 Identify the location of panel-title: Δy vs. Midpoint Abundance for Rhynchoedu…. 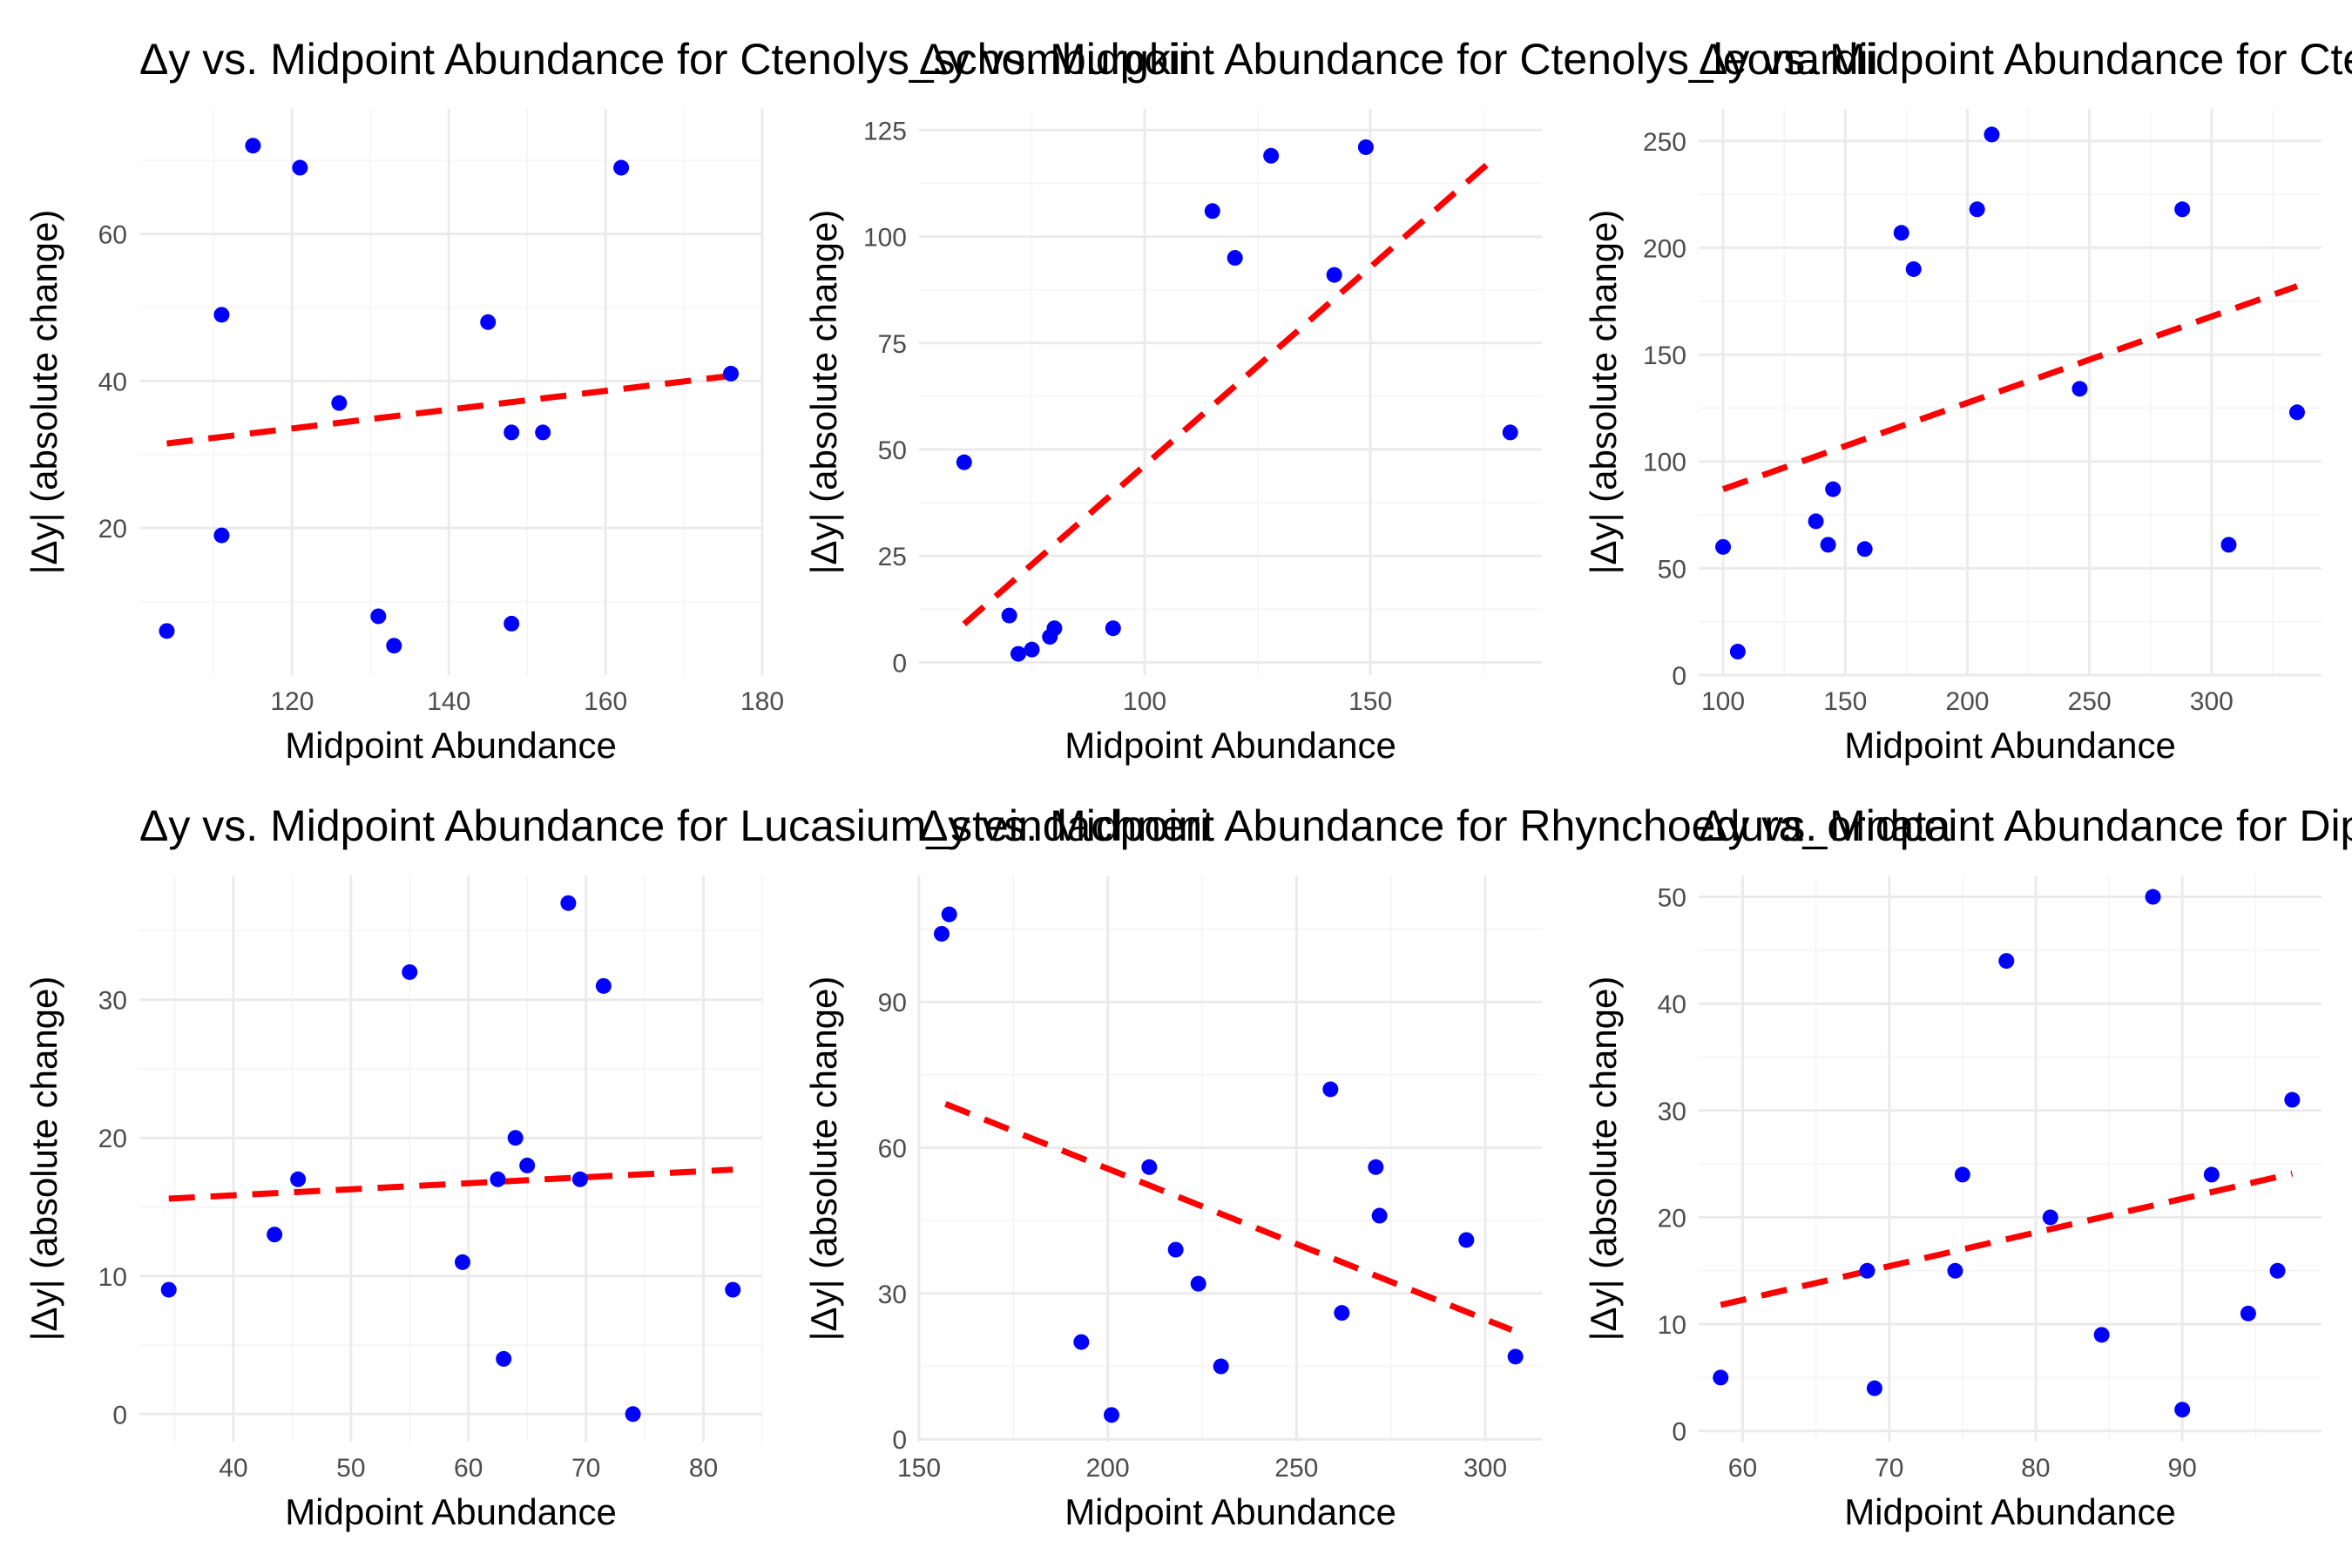
(1434, 825).